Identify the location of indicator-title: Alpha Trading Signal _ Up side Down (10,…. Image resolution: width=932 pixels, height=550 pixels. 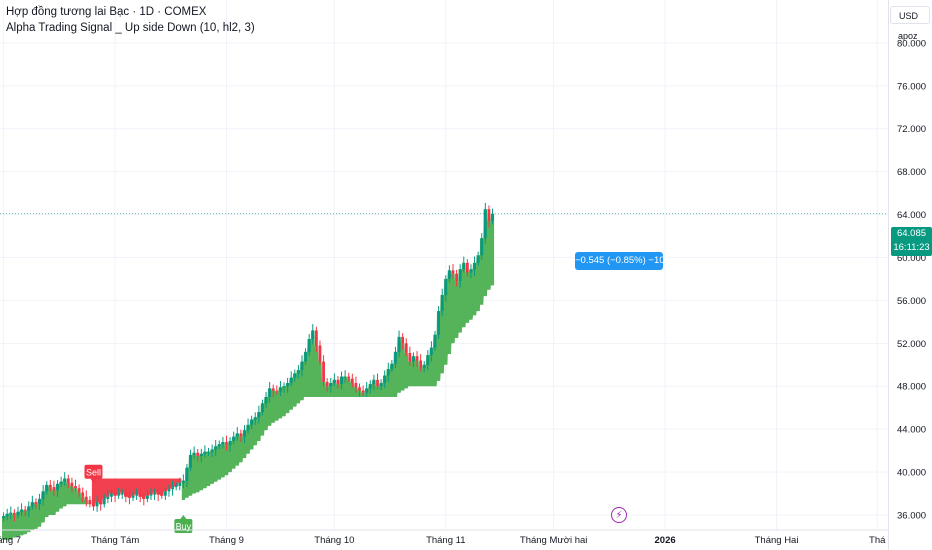
(130, 28).